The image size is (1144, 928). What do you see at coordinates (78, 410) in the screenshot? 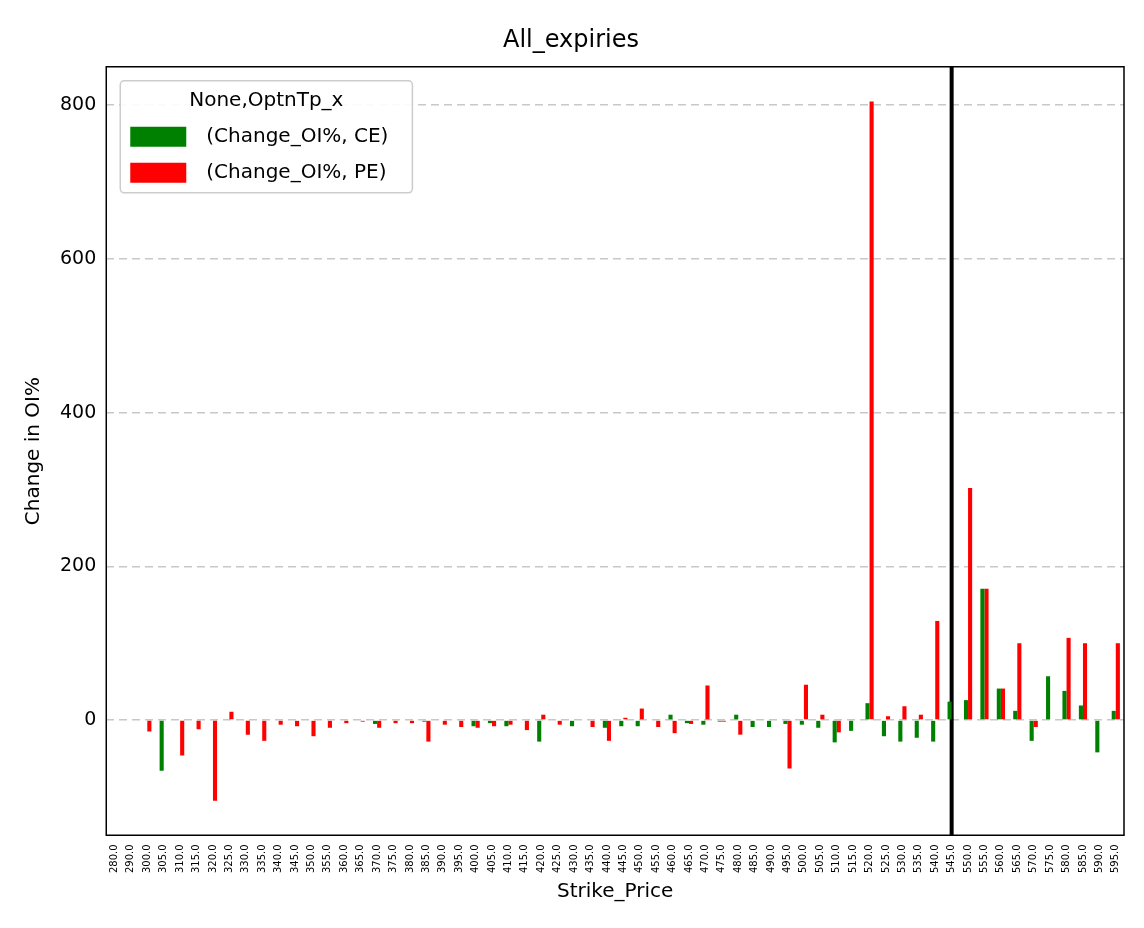
I see `y-tick-label: 400` at bounding box center [78, 410].